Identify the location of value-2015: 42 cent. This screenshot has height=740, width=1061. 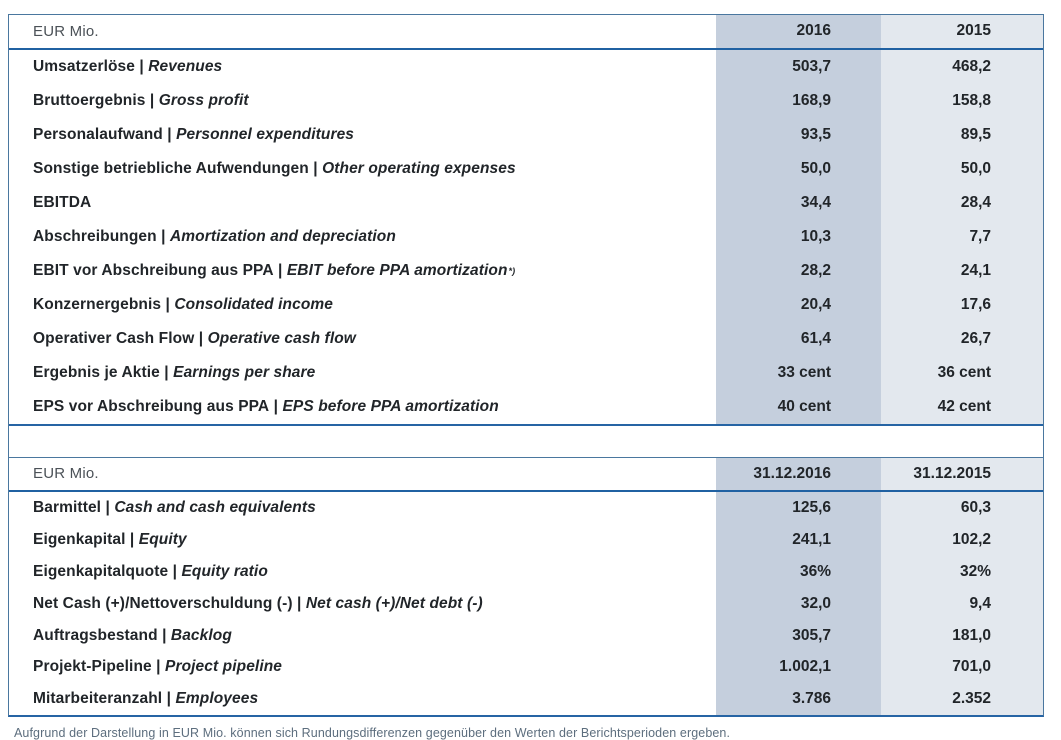
(962, 406).